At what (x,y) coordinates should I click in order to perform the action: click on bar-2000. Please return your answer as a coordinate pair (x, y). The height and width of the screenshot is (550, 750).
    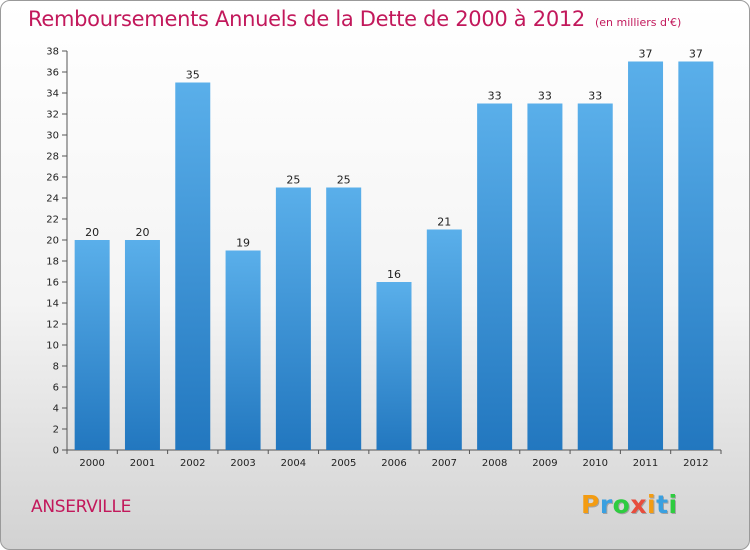
    Looking at the image, I should click on (92, 345).